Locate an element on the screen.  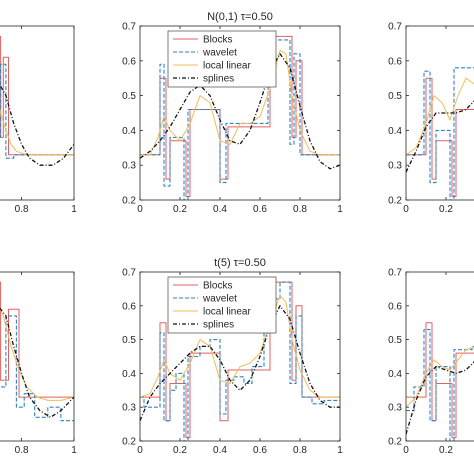
subplot-1-2: 00.20.40.20.30.40.50.60.7 is located at coordinates (431, 362).